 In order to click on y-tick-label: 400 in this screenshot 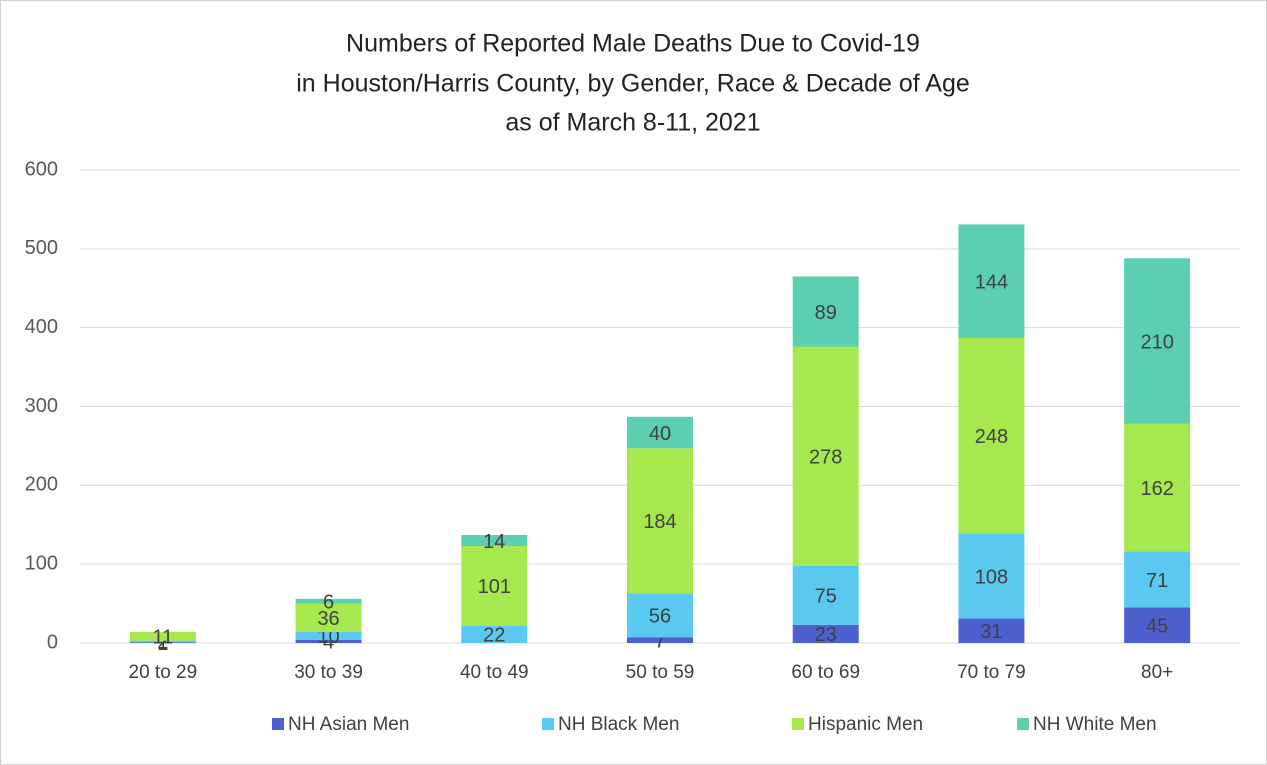, I will do `click(41, 327)`.